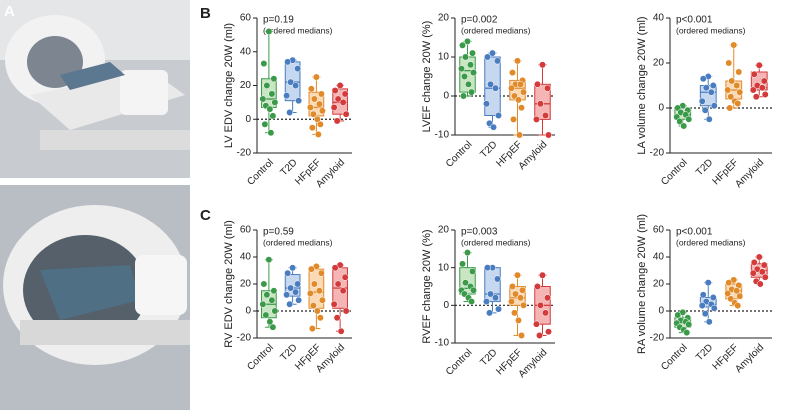 This screenshot has width=800, height=410. I want to click on annotation: p=0.002, so click(479, 20).